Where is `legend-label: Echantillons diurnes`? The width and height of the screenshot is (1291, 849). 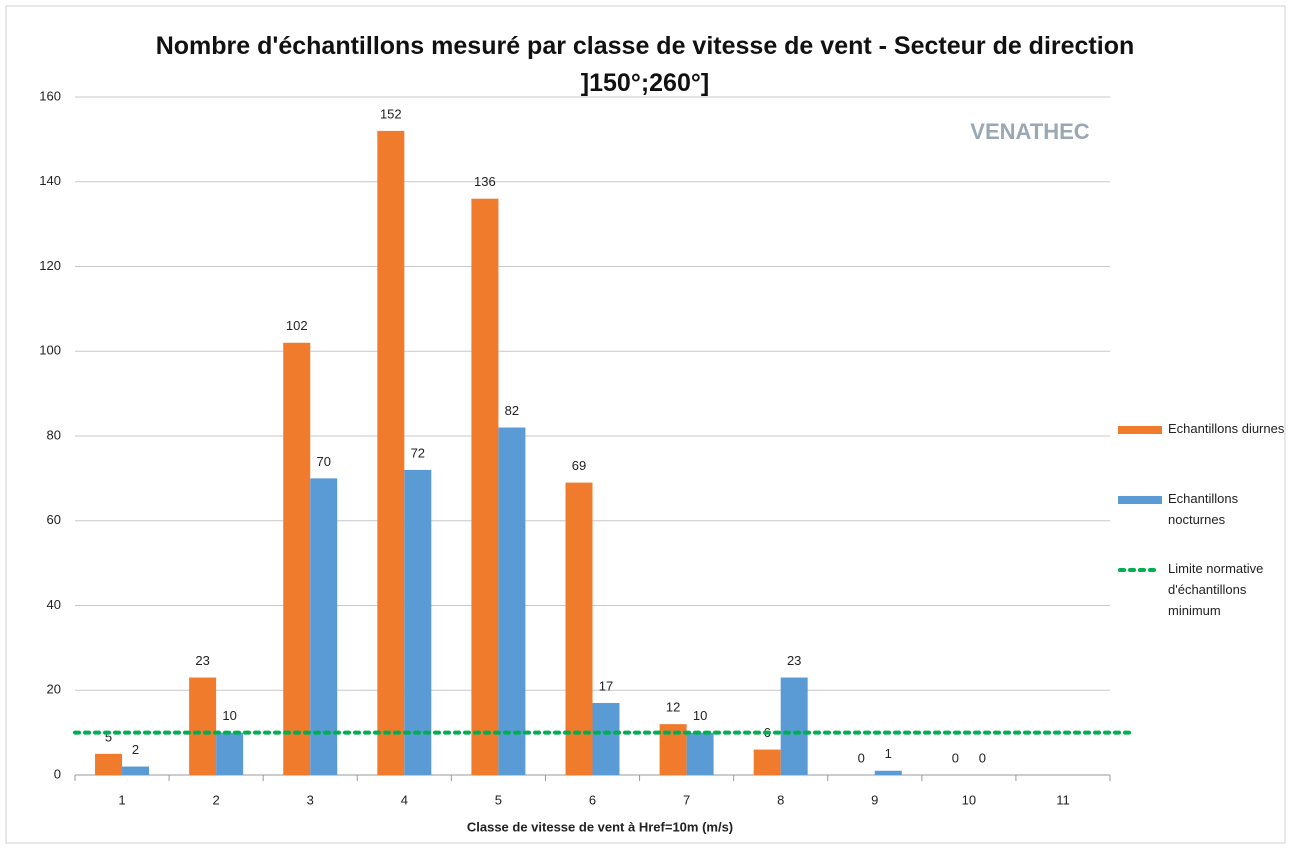 legend-label: Echantillons diurnes is located at coordinates (1226, 428).